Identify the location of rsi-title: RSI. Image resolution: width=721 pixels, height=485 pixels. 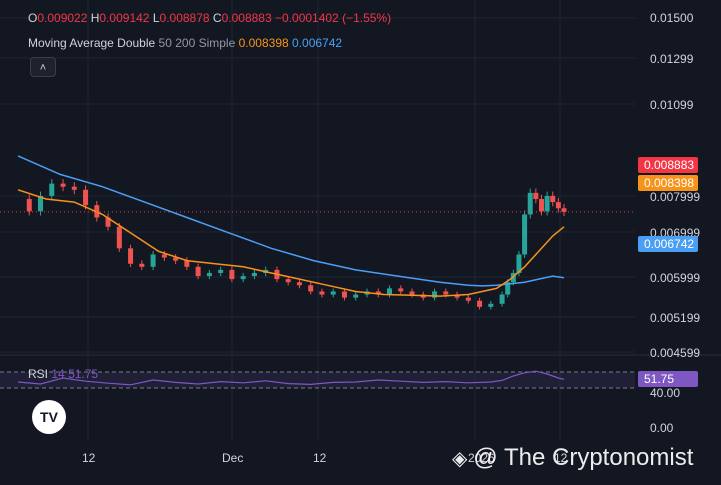
(38, 374).